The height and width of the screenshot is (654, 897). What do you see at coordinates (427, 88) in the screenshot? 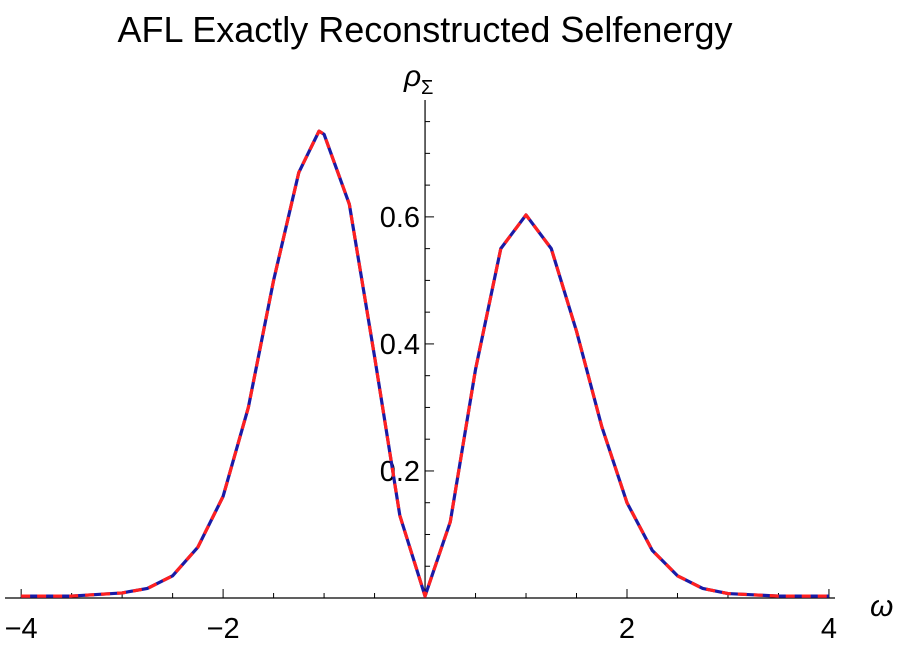
I see `y-axis-label-subscript: Σ` at bounding box center [427, 88].